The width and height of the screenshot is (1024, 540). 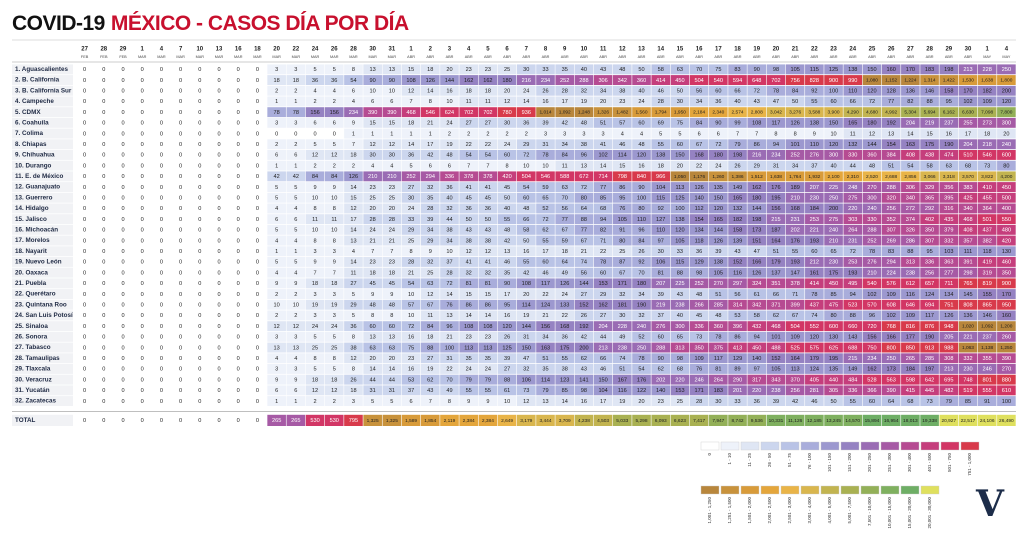 What do you see at coordinates (622, 273) in the screenshot?
I see `cell-value: 67` at bounding box center [622, 273].